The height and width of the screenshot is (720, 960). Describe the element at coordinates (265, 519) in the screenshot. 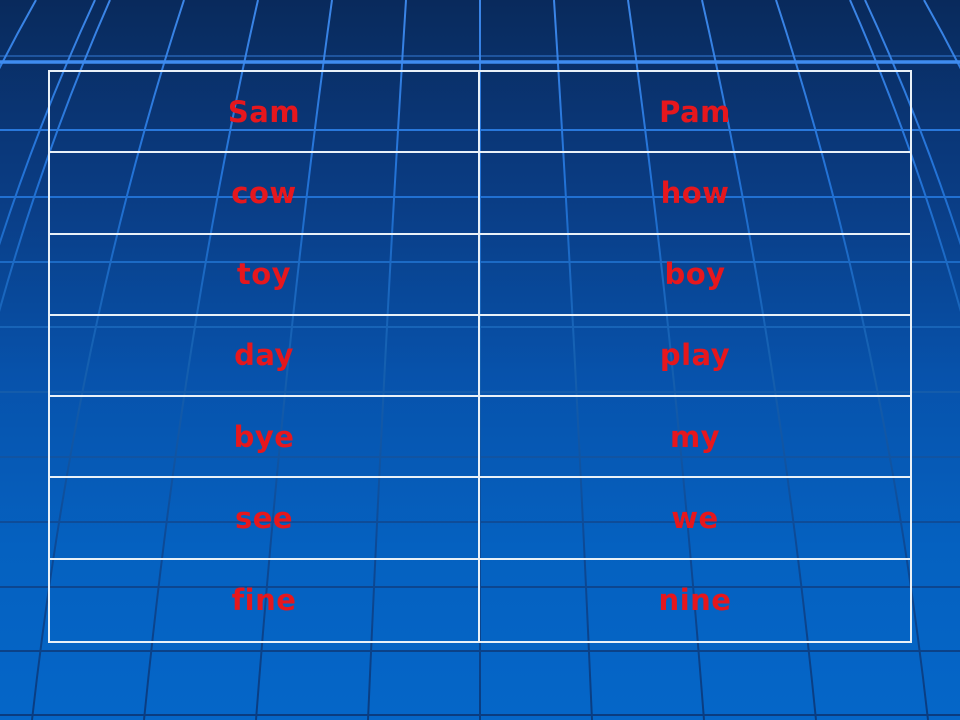

I see `table-cell: see` at that location.